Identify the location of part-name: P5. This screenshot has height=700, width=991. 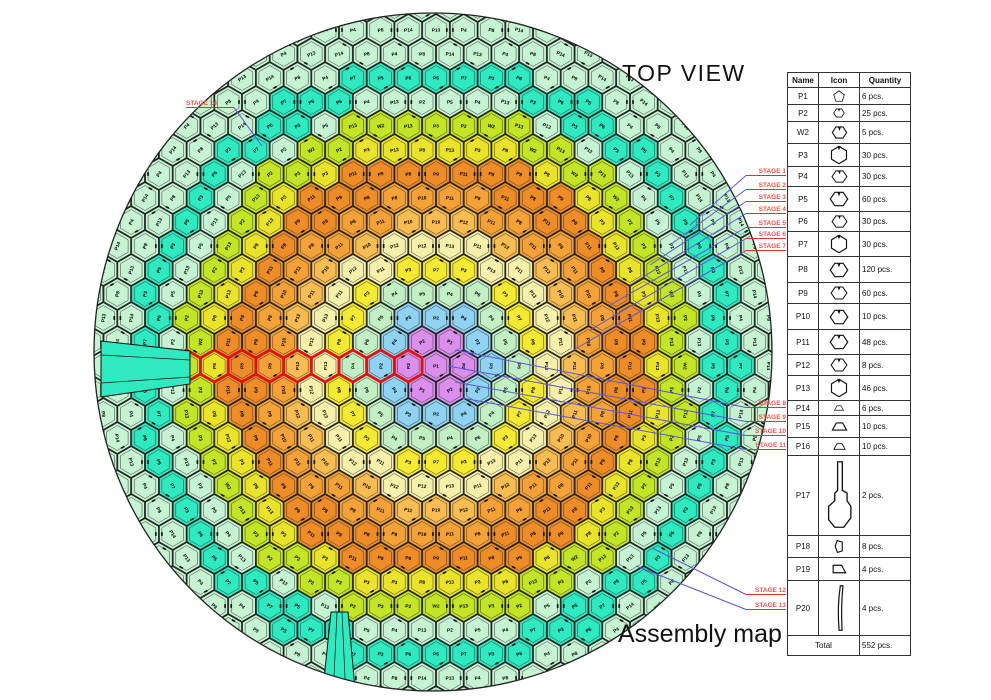
(803, 199).